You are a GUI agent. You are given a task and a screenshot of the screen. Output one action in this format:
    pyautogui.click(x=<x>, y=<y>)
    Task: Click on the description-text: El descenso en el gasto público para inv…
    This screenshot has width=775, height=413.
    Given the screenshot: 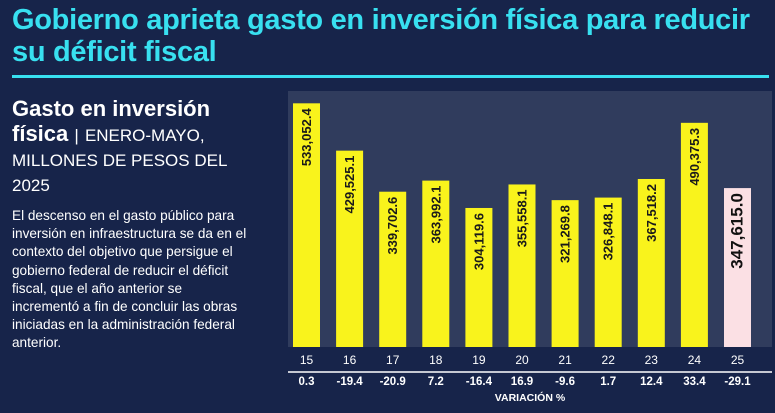 What is the action you would take?
    pyautogui.click(x=129, y=279)
    